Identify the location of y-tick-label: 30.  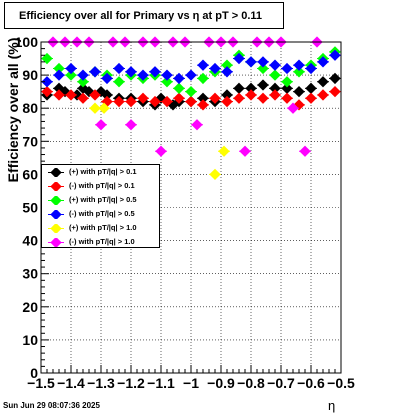
(30, 274).